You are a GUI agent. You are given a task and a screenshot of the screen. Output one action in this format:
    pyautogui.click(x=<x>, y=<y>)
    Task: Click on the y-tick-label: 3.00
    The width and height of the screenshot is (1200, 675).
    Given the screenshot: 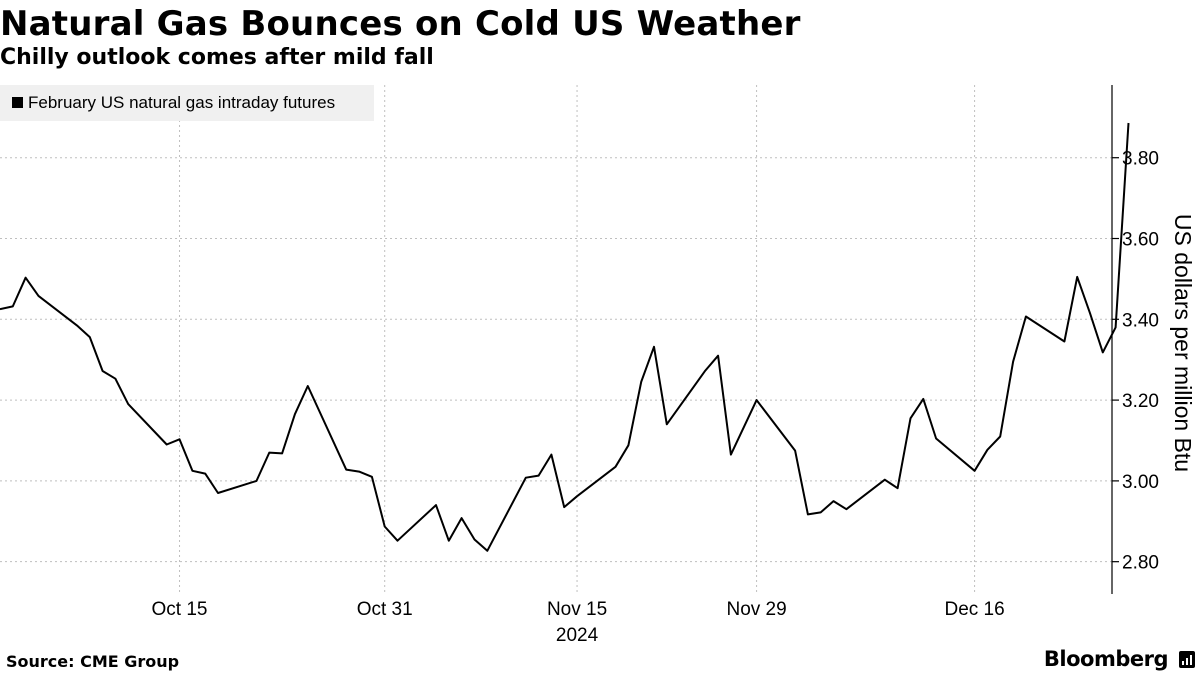 What is the action you would take?
    pyautogui.click(x=1140, y=482)
    